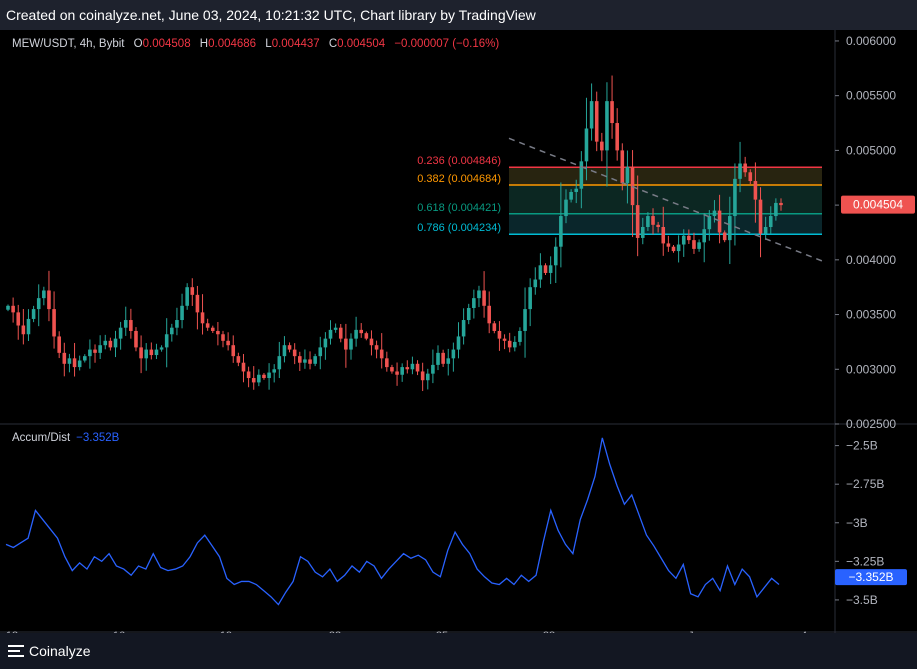 This screenshot has height=669, width=917. Describe the element at coordinates (49, 651) in the screenshot. I see `coinalyze-logo: Coinalyze` at that location.